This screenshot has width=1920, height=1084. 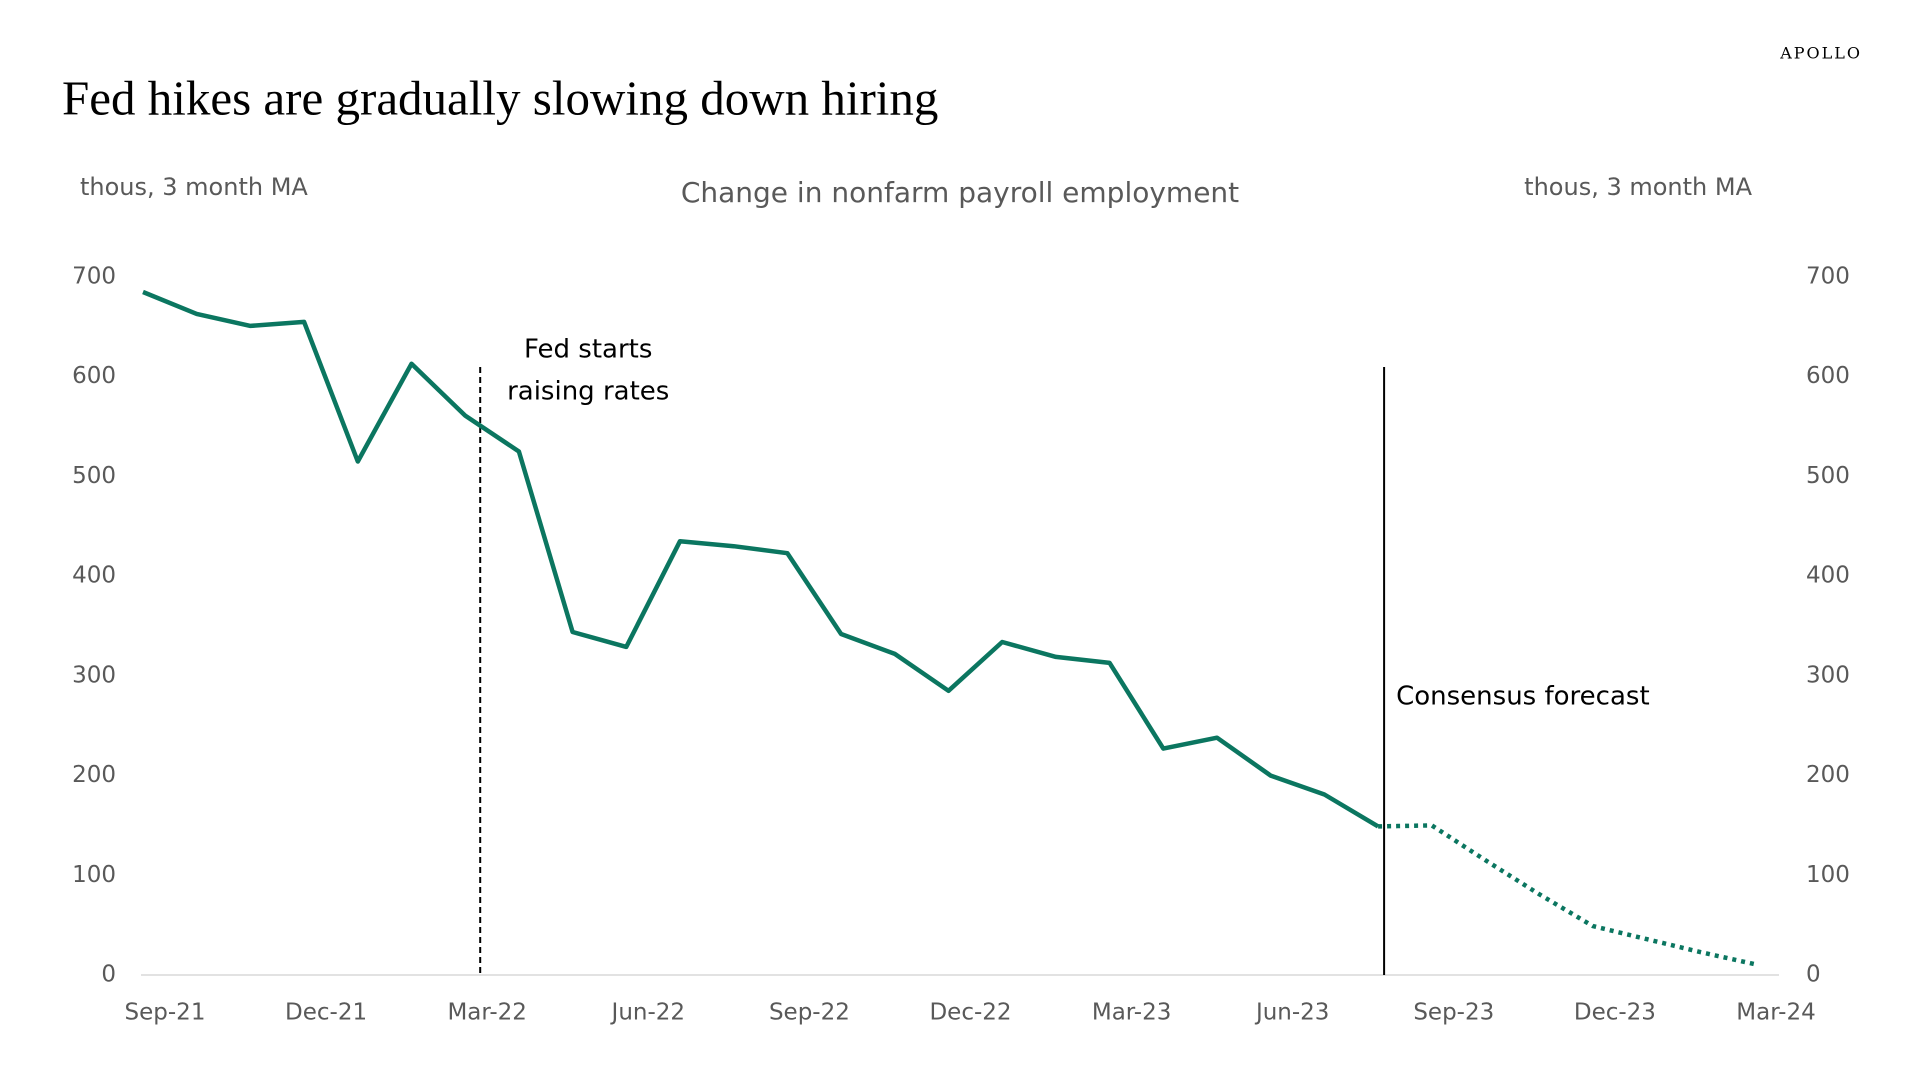 I want to click on x-tick-label: Sep-23, so click(x=1453, y=1013).